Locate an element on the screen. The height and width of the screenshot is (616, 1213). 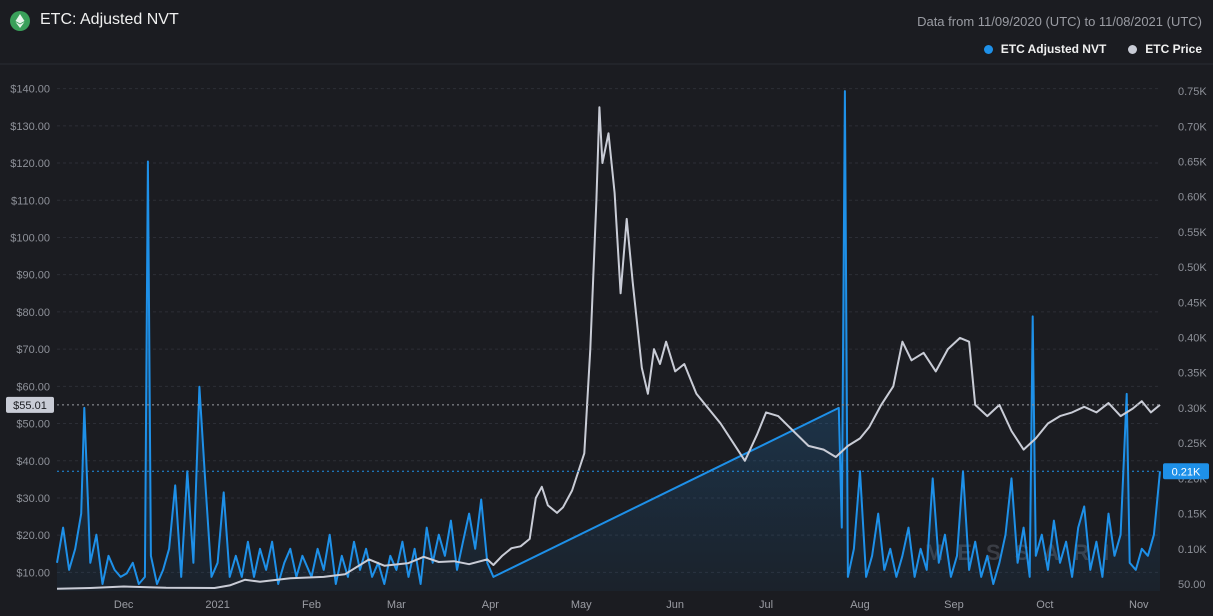
left-tick-label: $140.00 is located at coordinates (30, 90).